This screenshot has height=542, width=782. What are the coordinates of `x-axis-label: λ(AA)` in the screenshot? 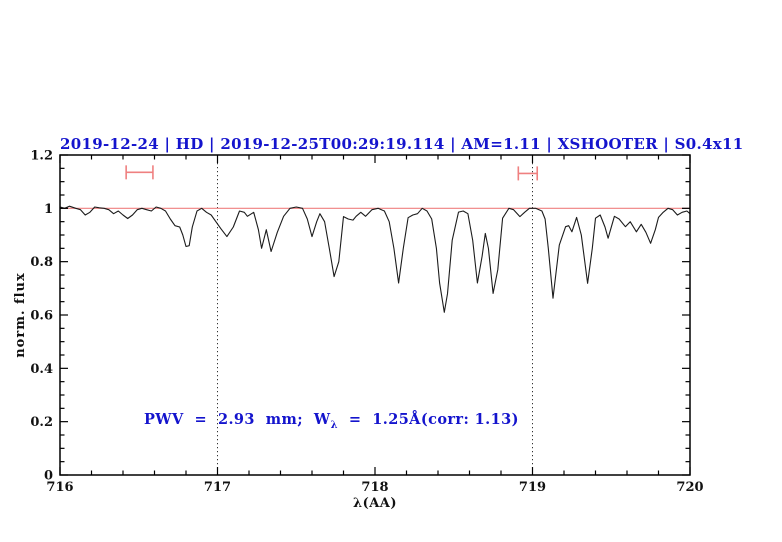 It's located at (375, 503).